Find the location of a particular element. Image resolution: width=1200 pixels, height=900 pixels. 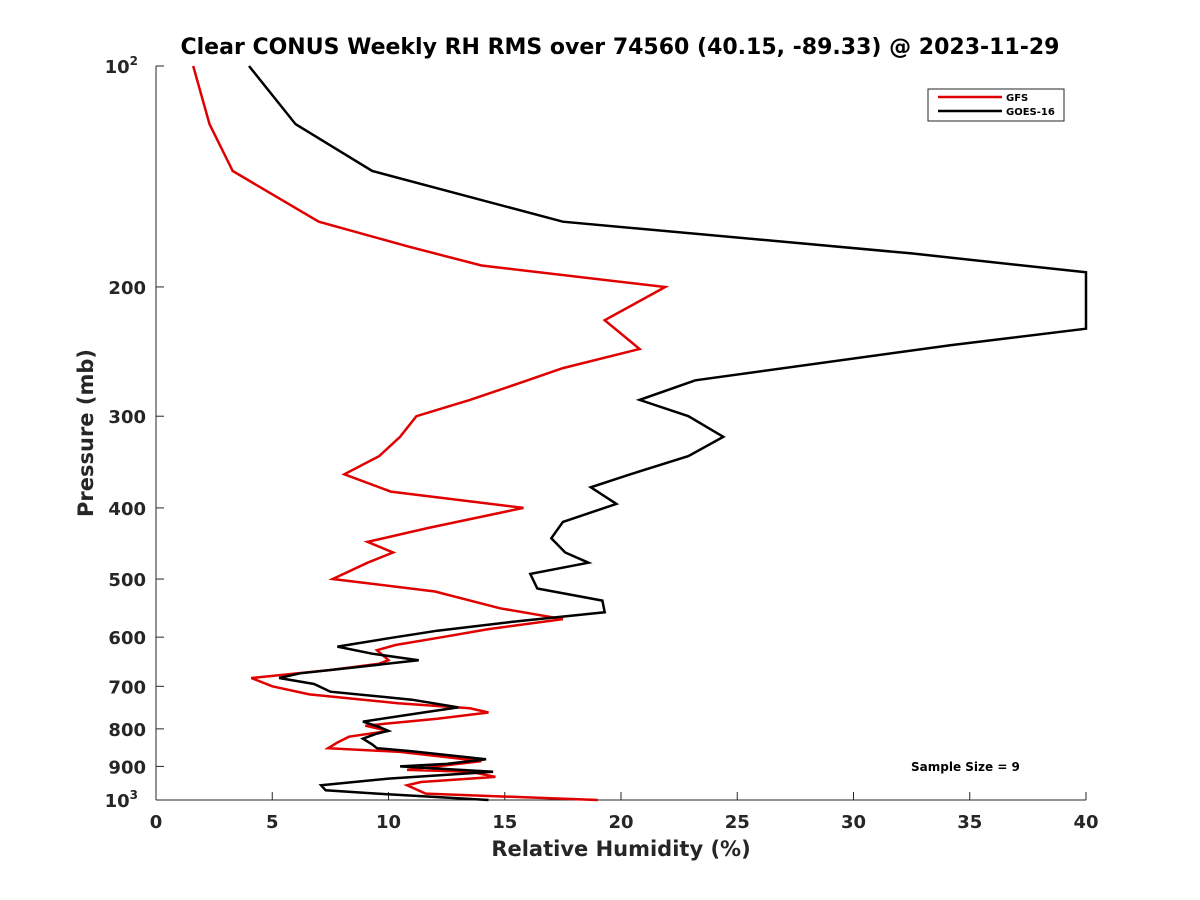

y-tick-label: 900 is located at coordinates (127, 767).